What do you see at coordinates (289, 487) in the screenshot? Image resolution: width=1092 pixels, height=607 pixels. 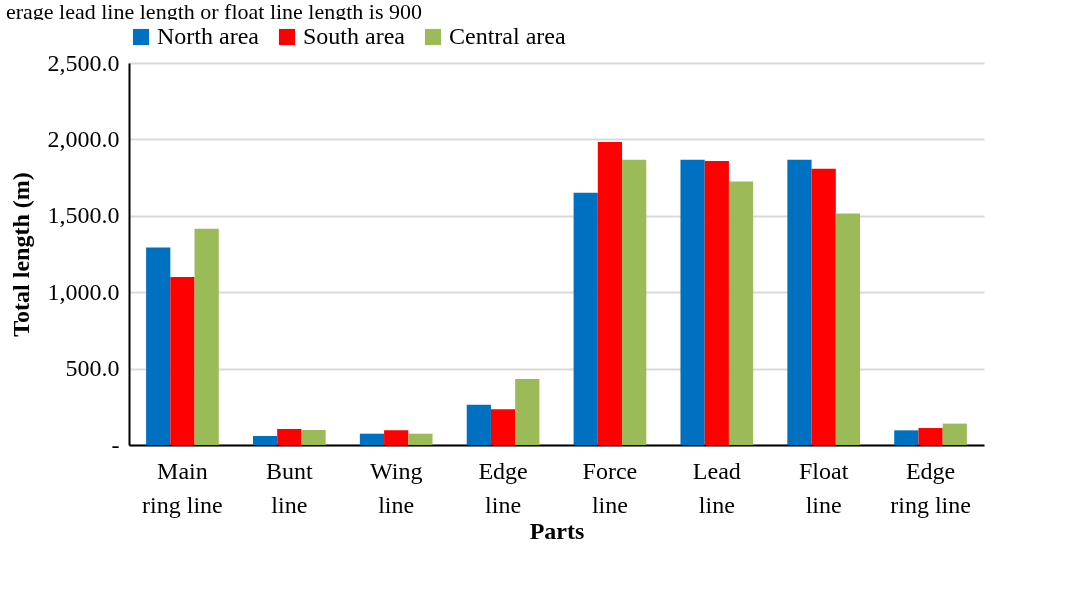 I see `x-tick-label: Bunt line` at bounding box center [289, 487].